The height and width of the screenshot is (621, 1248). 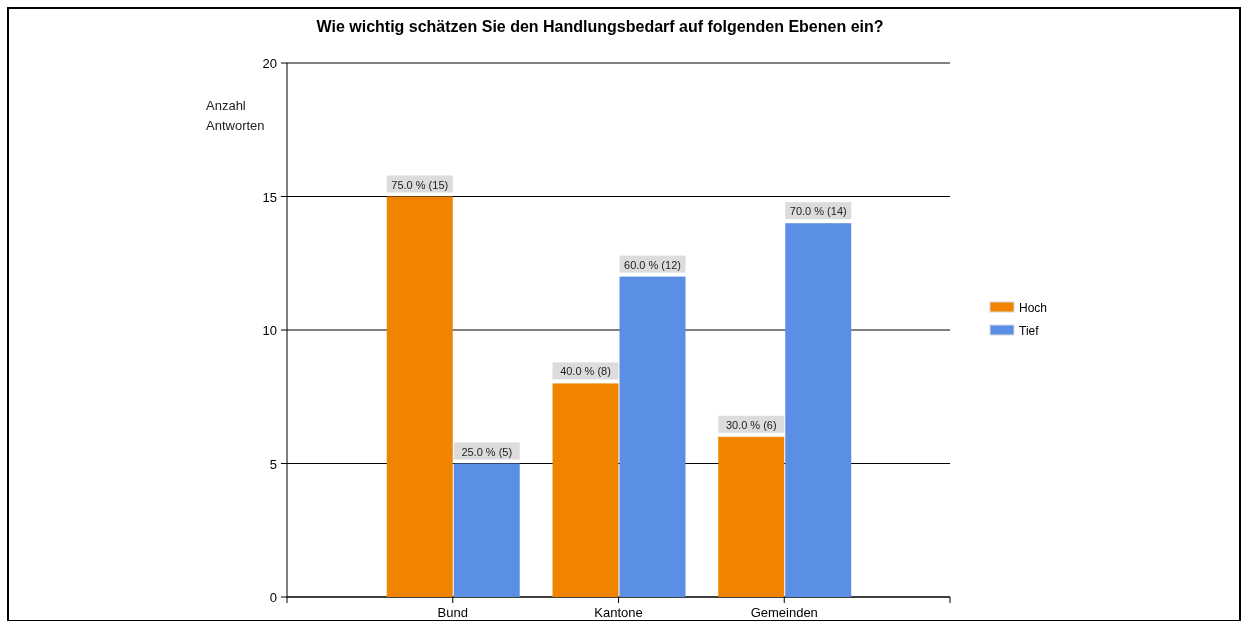 I want to click on y-tick-label: 20, so click(x=269, y=63).